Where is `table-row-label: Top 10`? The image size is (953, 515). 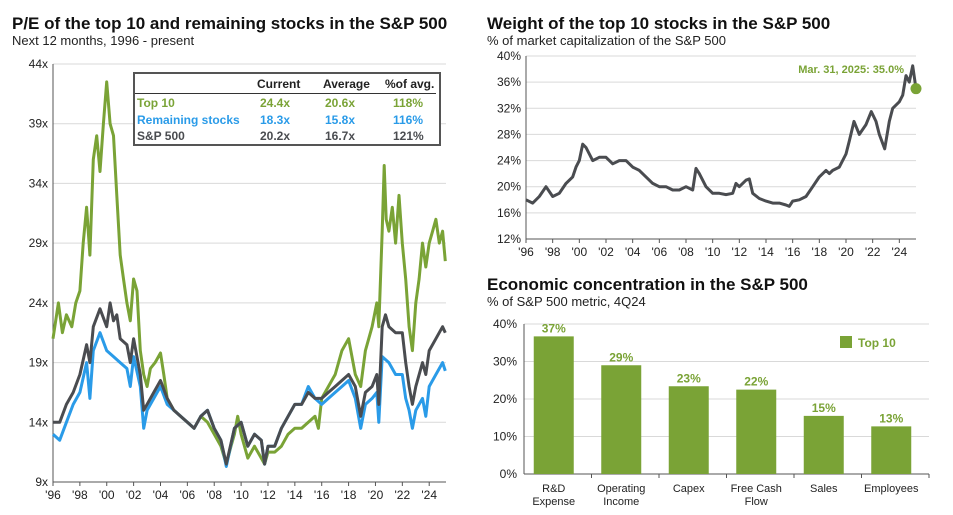
table-row-label: Top 10 is located at coordinates (156, 103).